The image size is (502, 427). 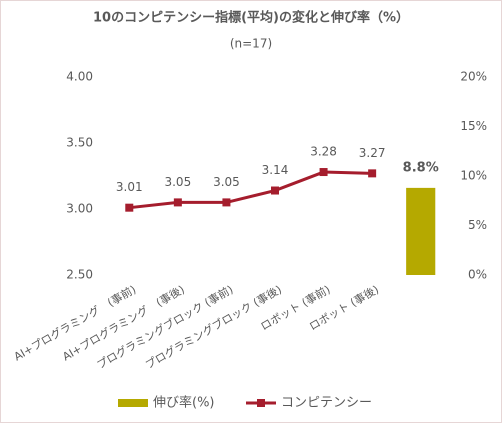 What do you see at coordinates (473, 77) in the screenshot?
I see `y2-tick-label: 20%` at bounding box center [473, 77].